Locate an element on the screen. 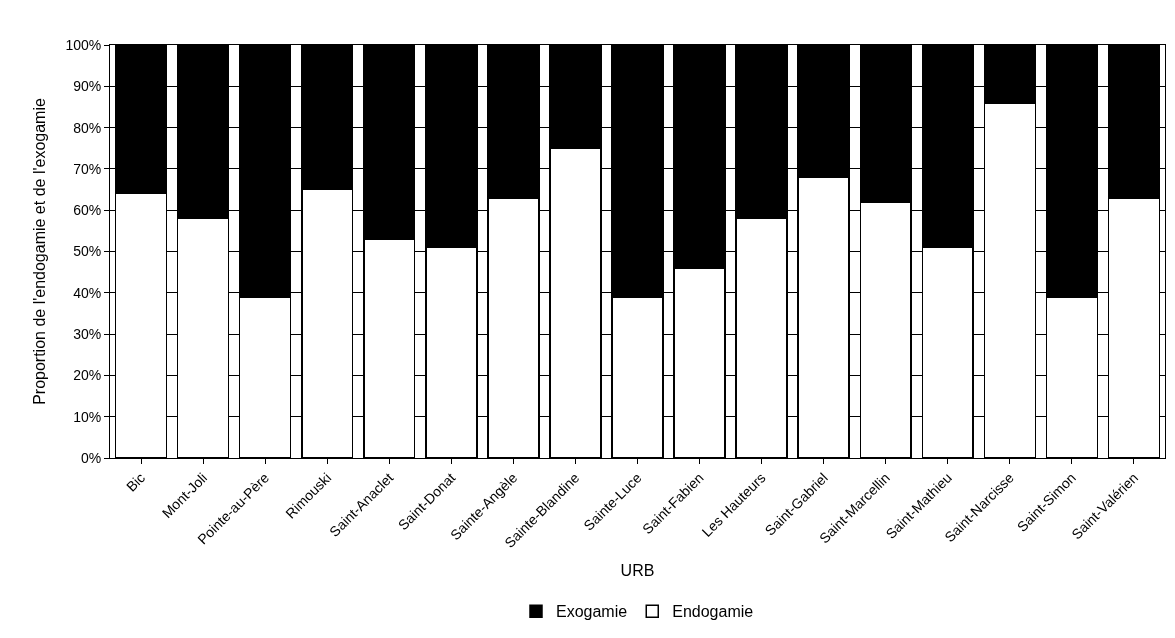  y-tick-label: 0% is located at coordinates (91, 457).